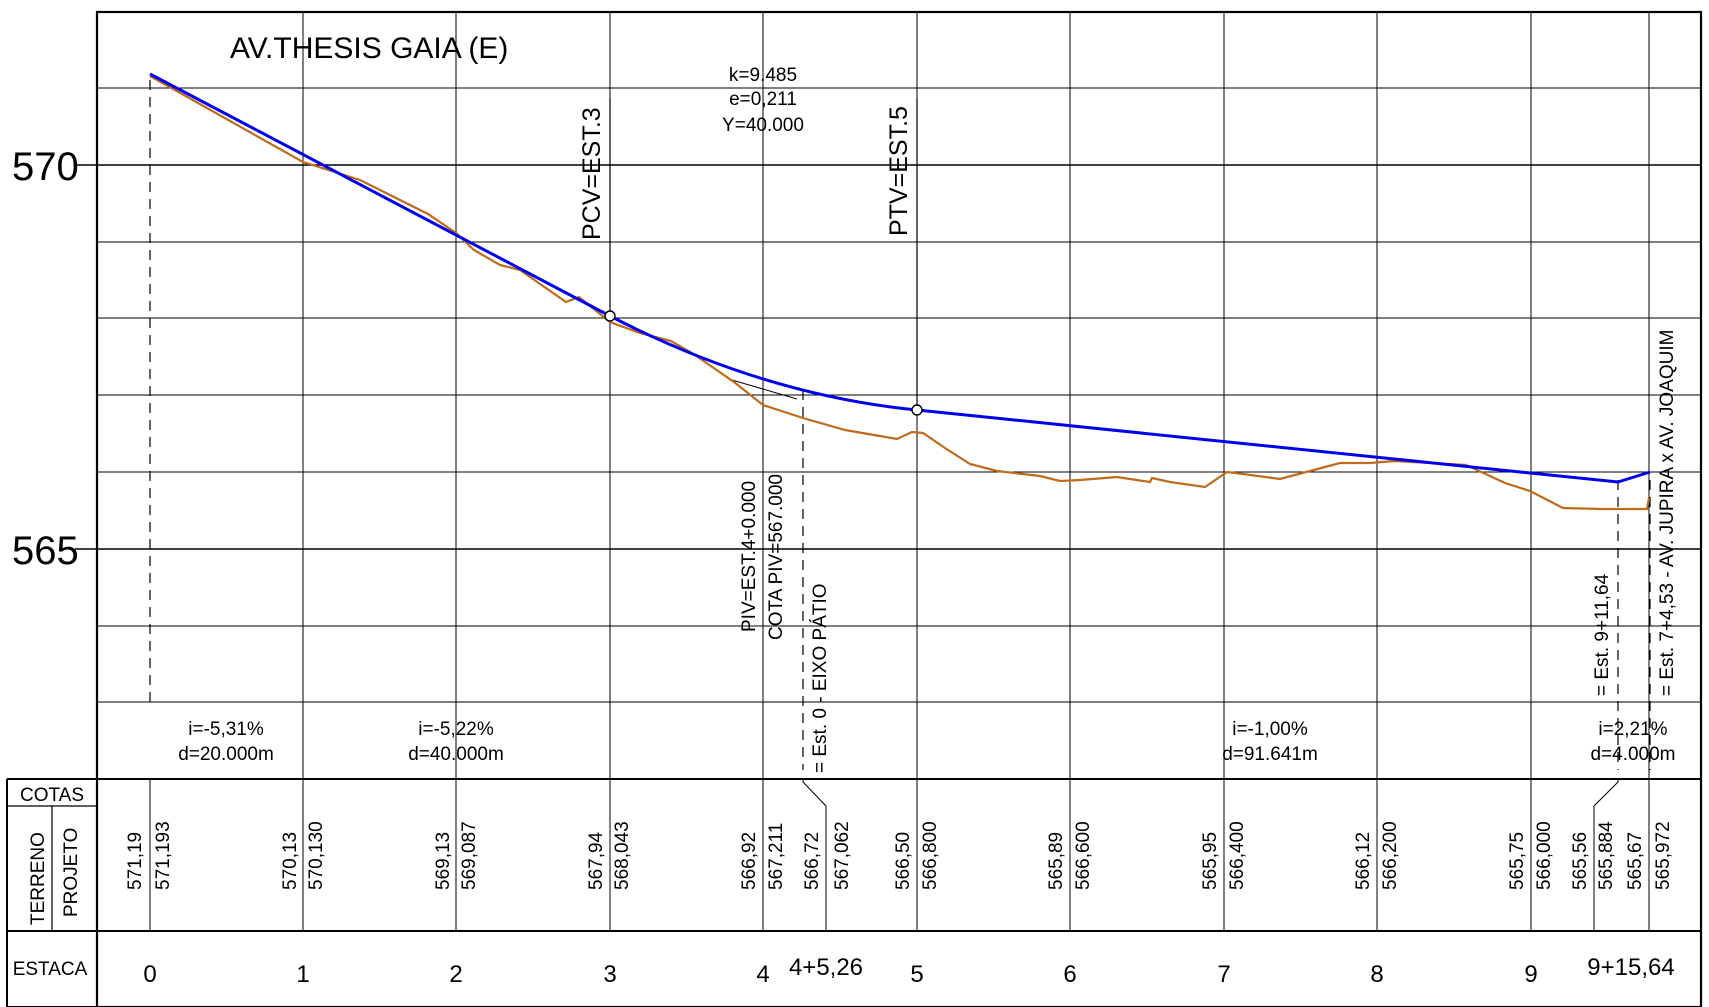  I want to click on projeto-value: 565,972, so click(1663, 855).